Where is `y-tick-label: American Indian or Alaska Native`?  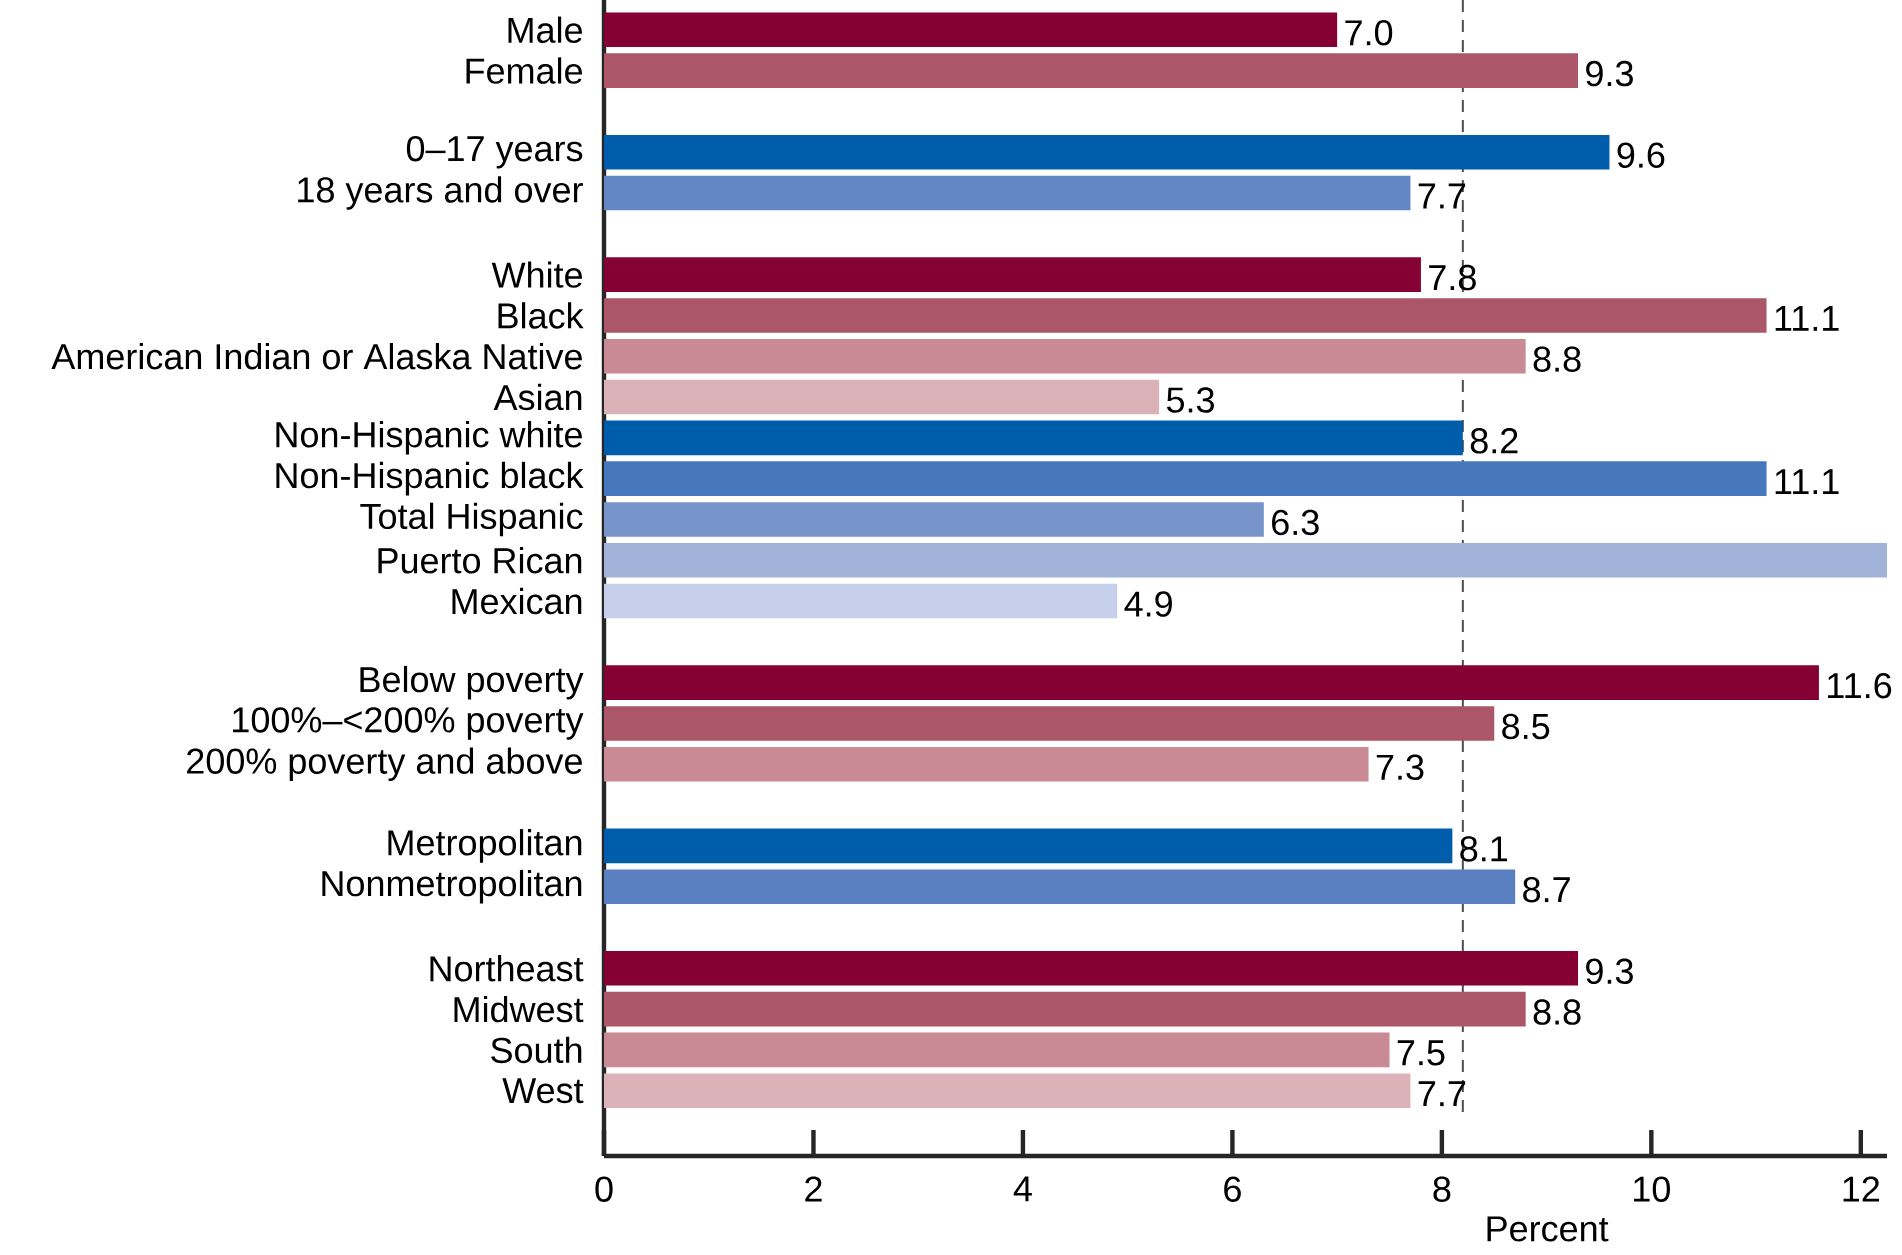
y-tick-label: American Indian or Alaska Native is located at coordinates (316, 356).